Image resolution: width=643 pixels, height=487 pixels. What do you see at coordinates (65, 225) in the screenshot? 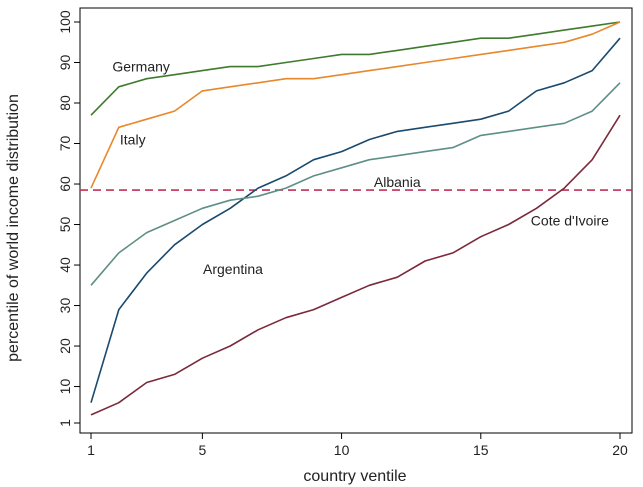
I see `y-tick-label: 50` at bounding box center [65, 225].